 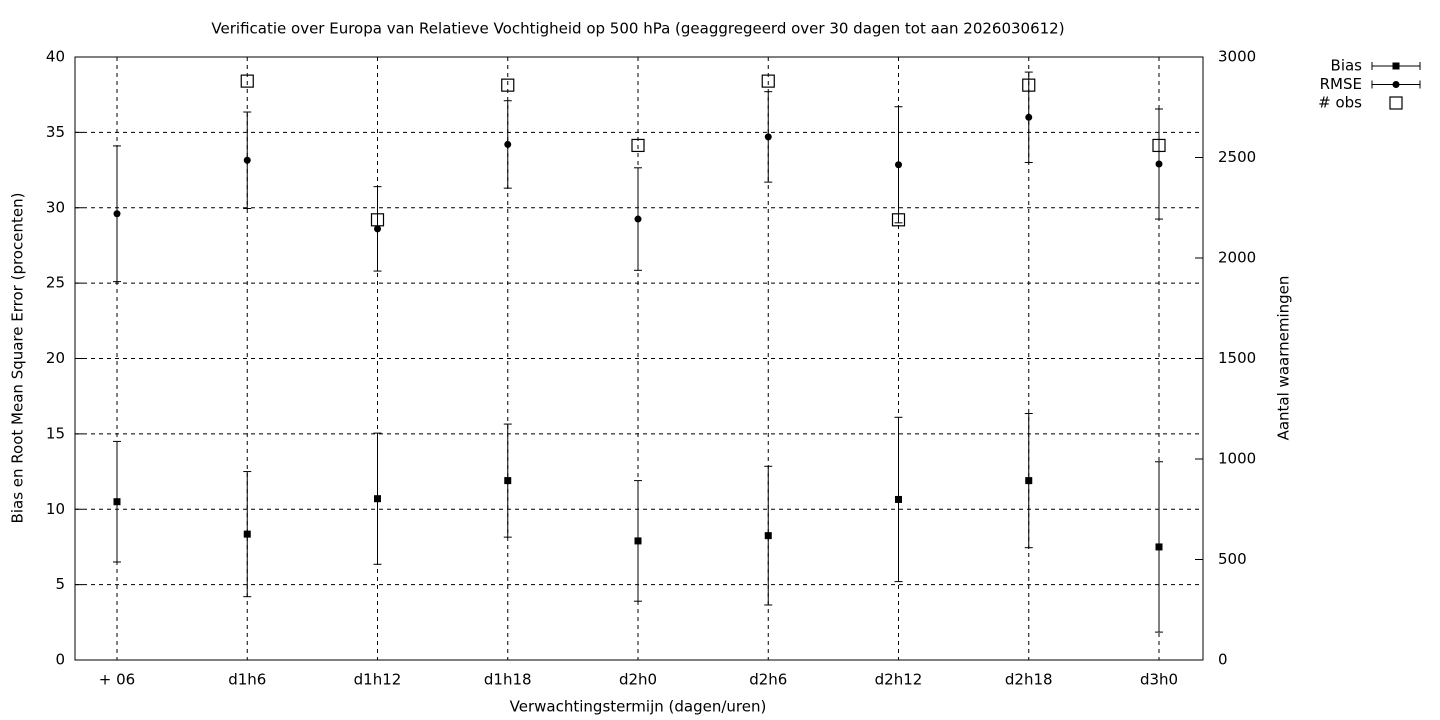 What do you see at coordinates (1237, 459) in the screenshot?
I see `y2-tick-label: 1000` at bounding box center [1237, 459].